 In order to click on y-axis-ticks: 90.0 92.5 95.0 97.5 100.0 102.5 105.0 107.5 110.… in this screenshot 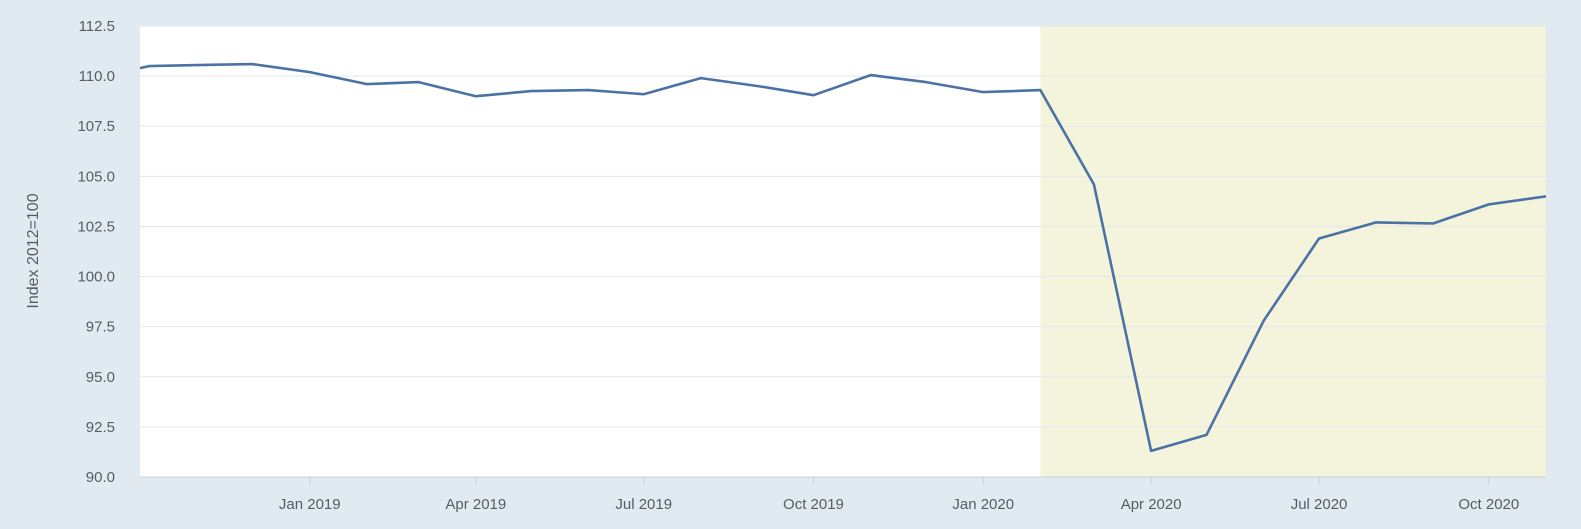, I will do `click(96, 252)`.